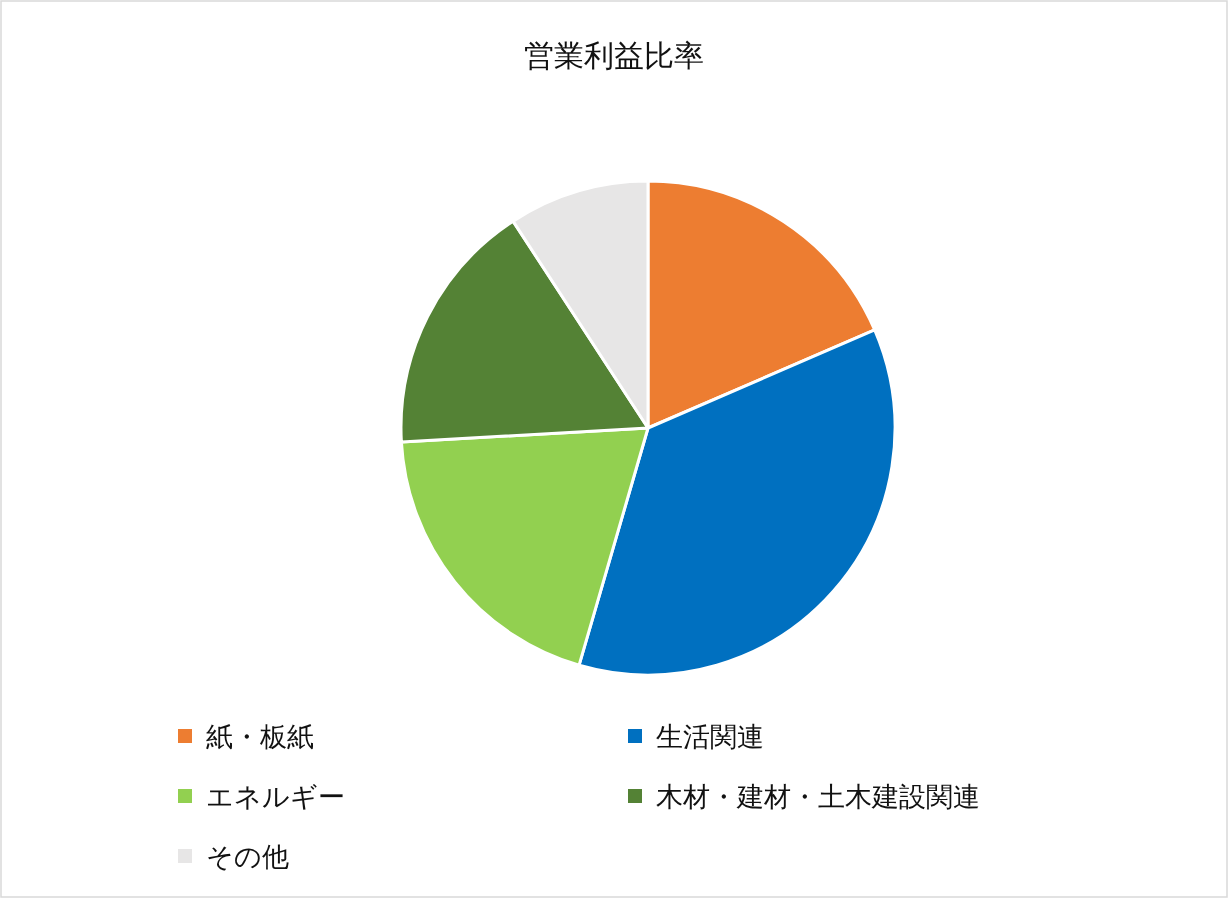  Describe the element at coordinates (247, 856) in the screenshot. I see `legend-label: その他` at that location.